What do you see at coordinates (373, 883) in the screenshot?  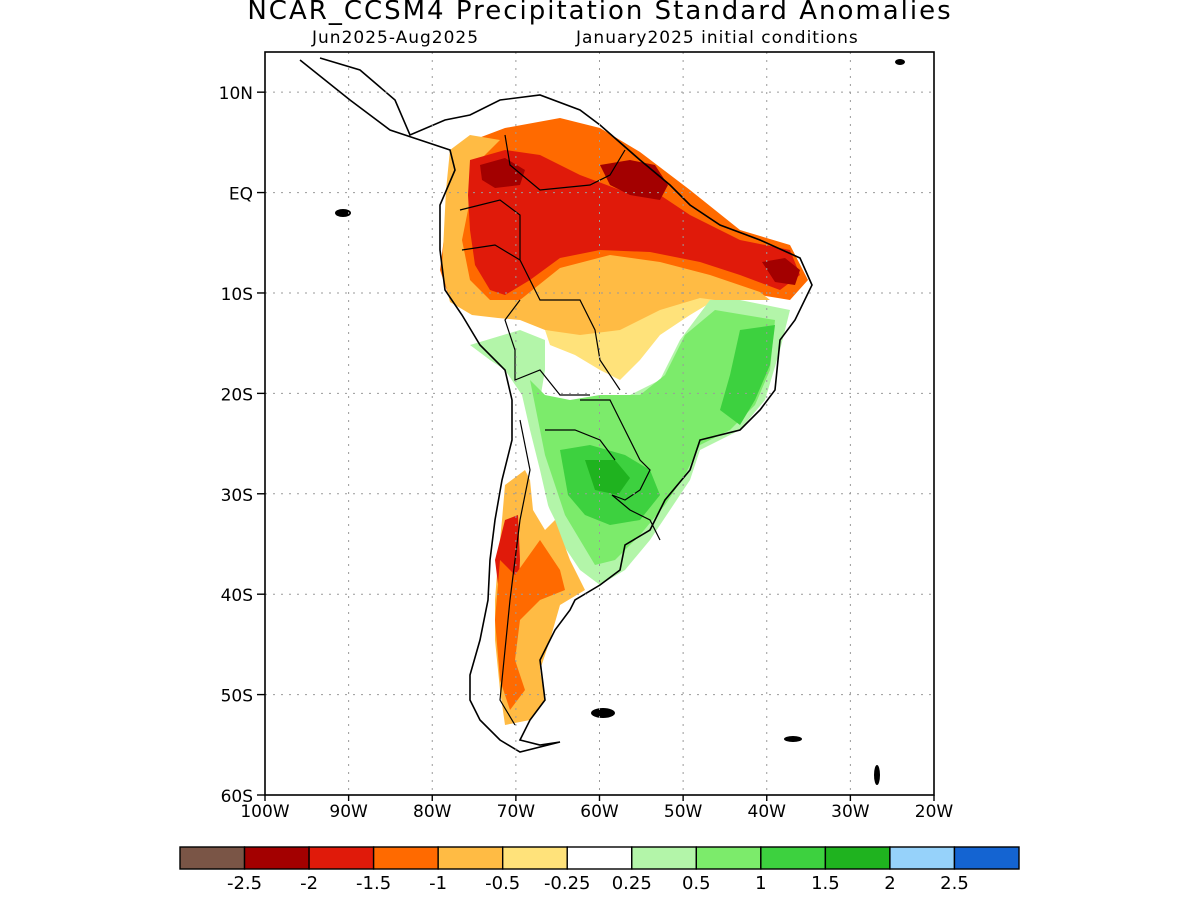 I see `colorbar-label: -1.5` at bounding box center [373, 883].